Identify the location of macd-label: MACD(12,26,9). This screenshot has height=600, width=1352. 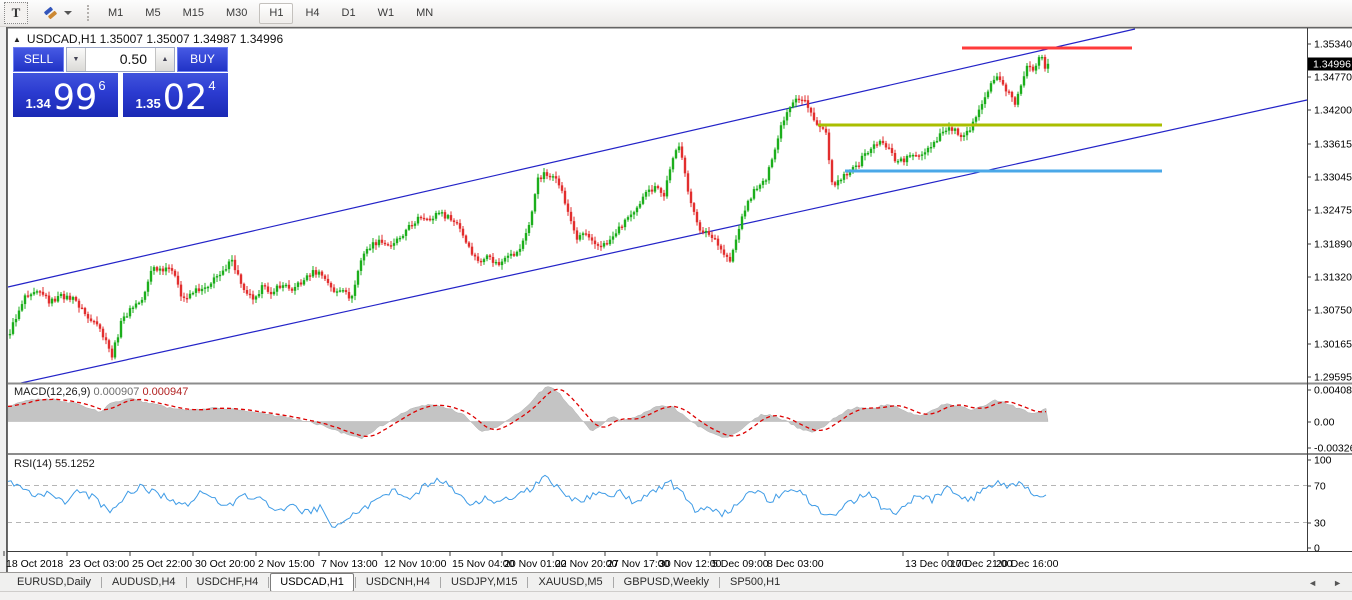
(52, 392).